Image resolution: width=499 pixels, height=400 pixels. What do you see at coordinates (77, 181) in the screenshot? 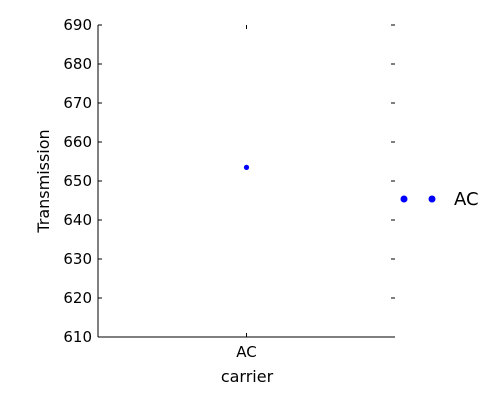
I see `y-tick-label: 650` at bounding box center [77, 181].